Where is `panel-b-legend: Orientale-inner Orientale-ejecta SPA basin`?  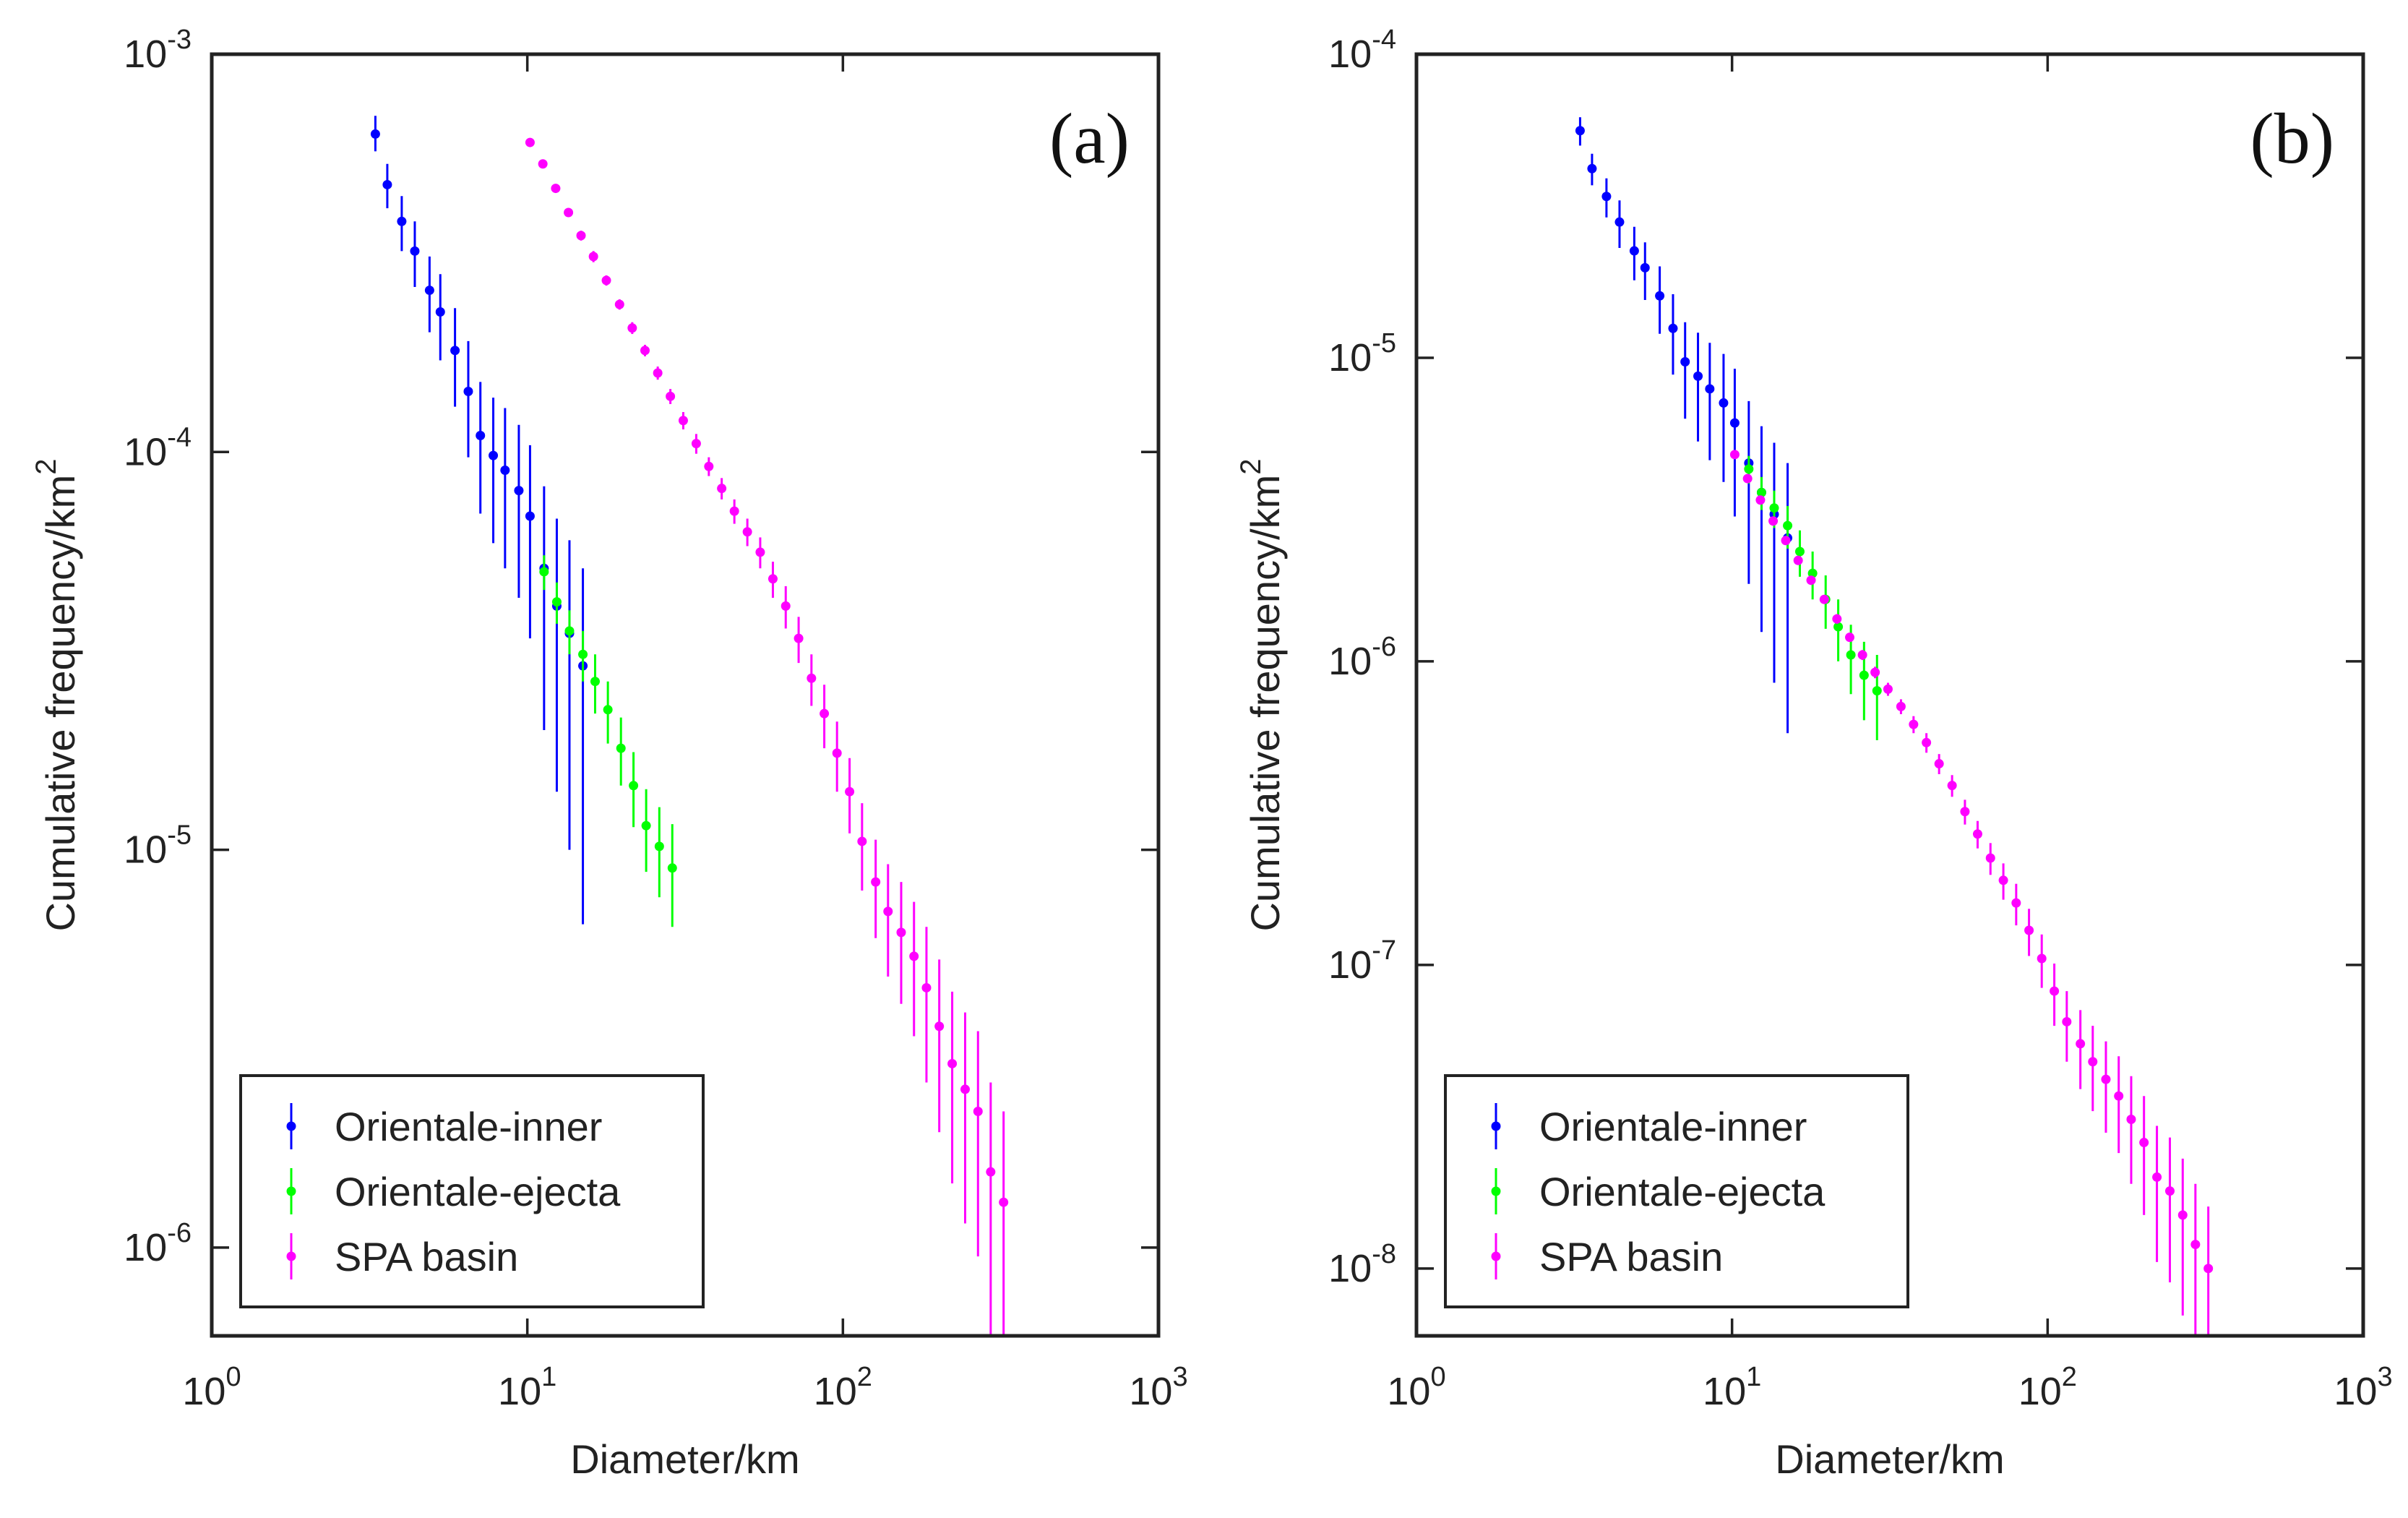 panel-b-legend: Orientale-inner Orientale-ejecta SPA basin is located at coordinates (1676, 1191).